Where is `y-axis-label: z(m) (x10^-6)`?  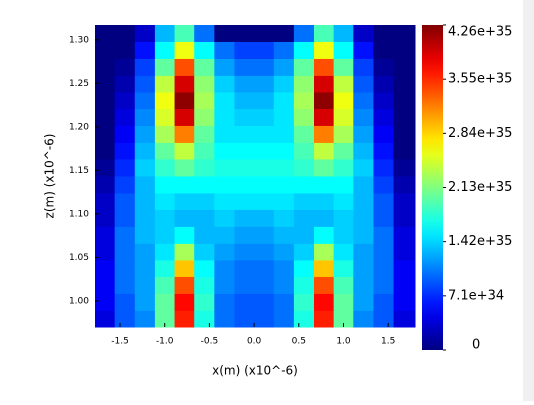 y-axis-label: z(m) (x10^-6) is located at coordinates (50, 176).